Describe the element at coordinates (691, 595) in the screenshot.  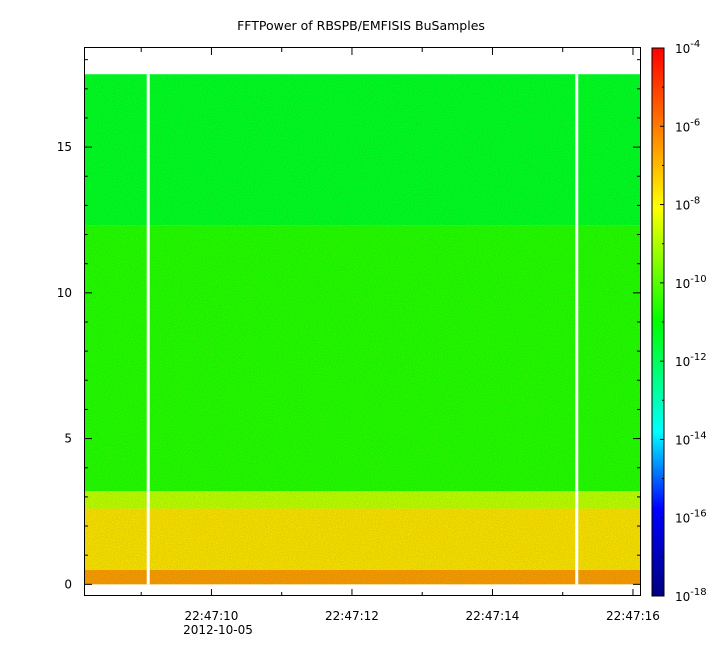
I see `colorbar-label: 10⁻¹⁸` at that location.